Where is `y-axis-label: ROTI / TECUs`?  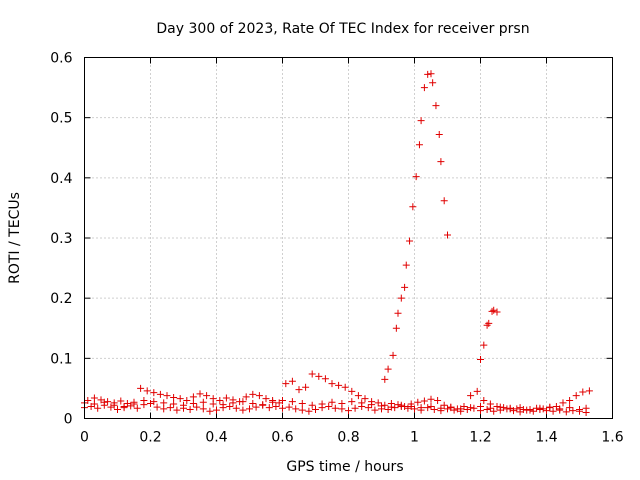 y-axis-label: ROTI / TECUs is located at coordinates (15, 238).